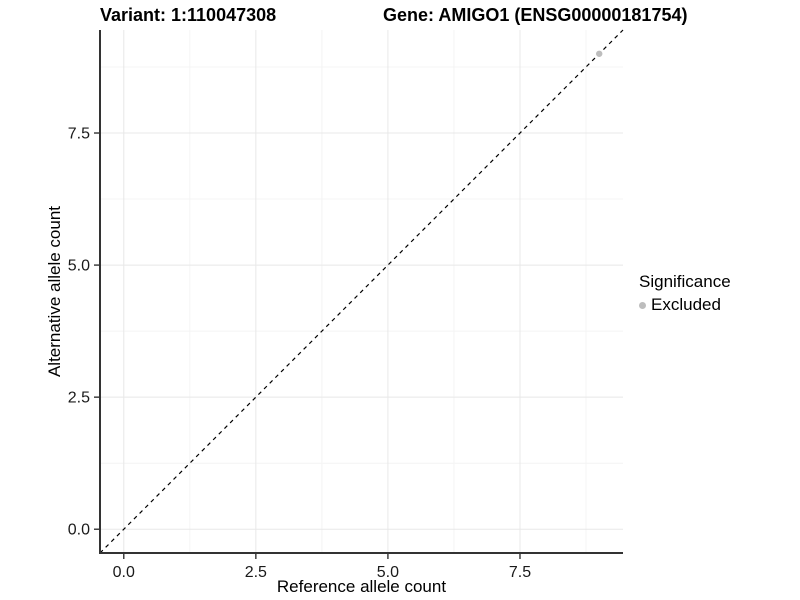 Image resolution: width=800 pixels, height=600 pixels. Describe the element at coordinates (256, 572) in the screenshot. I see `x-tick-label: 2.5` at that location.